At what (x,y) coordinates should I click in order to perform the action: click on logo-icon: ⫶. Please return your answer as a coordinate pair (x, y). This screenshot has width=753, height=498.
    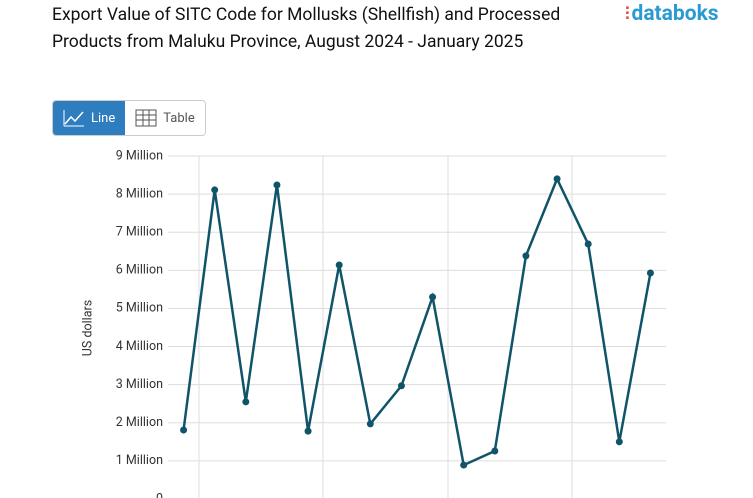
    Looking at the image, I should click on (627, 14).